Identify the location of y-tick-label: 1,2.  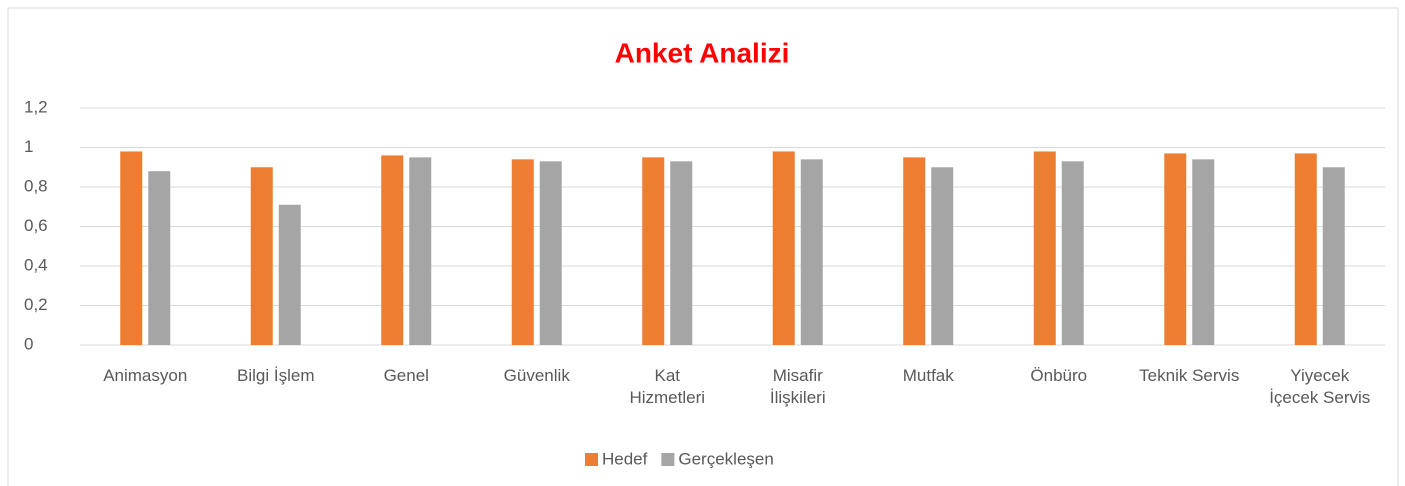
(36, 106).